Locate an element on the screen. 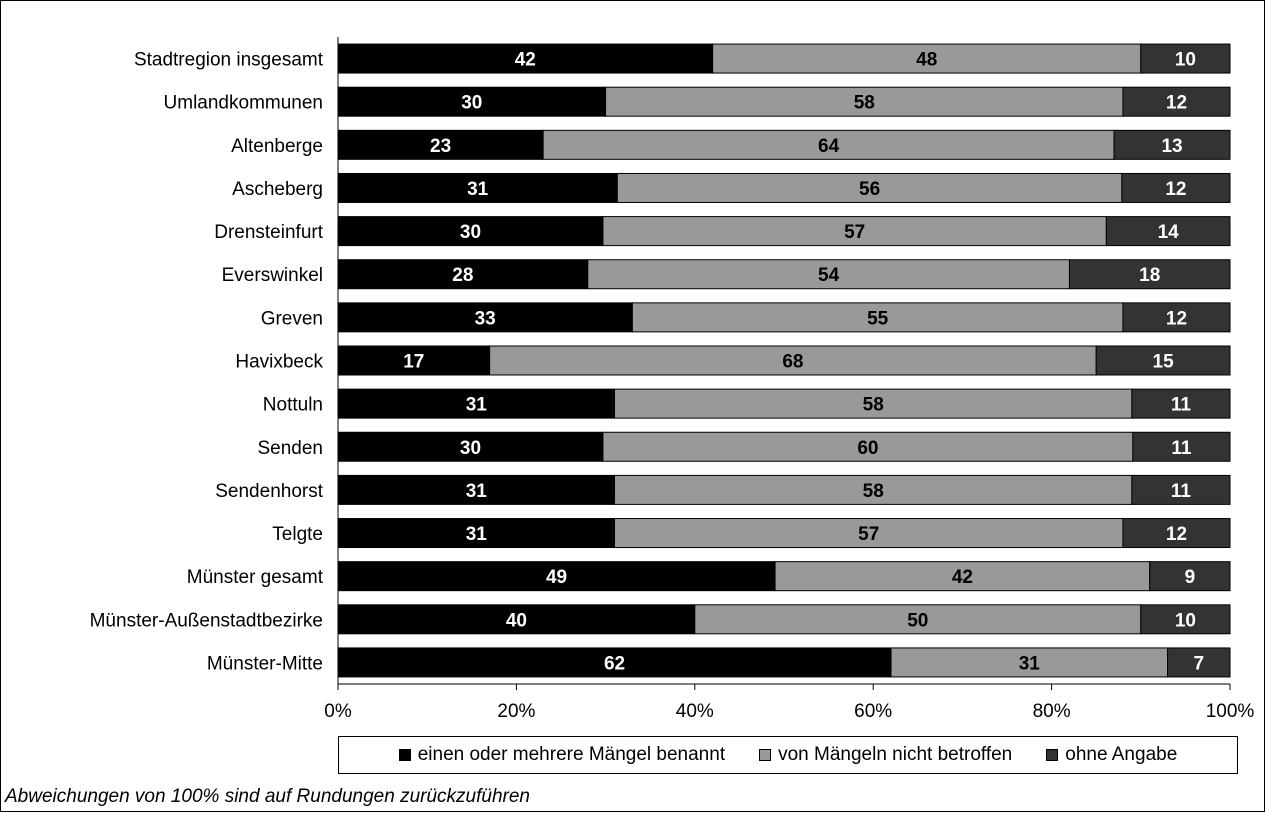 This screenshot has height=813, width=1265. bar-ascheberg-series1 is located at coordinates (477, 187).